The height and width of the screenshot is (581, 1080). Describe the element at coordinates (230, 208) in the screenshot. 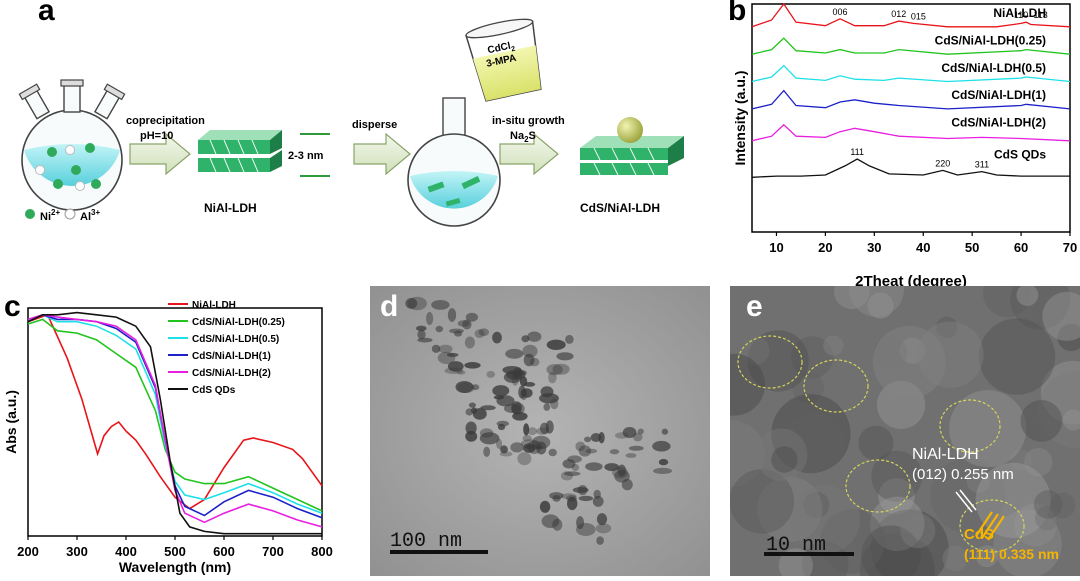

I see `ldh-name-label: NiAl-LDH` at that location.